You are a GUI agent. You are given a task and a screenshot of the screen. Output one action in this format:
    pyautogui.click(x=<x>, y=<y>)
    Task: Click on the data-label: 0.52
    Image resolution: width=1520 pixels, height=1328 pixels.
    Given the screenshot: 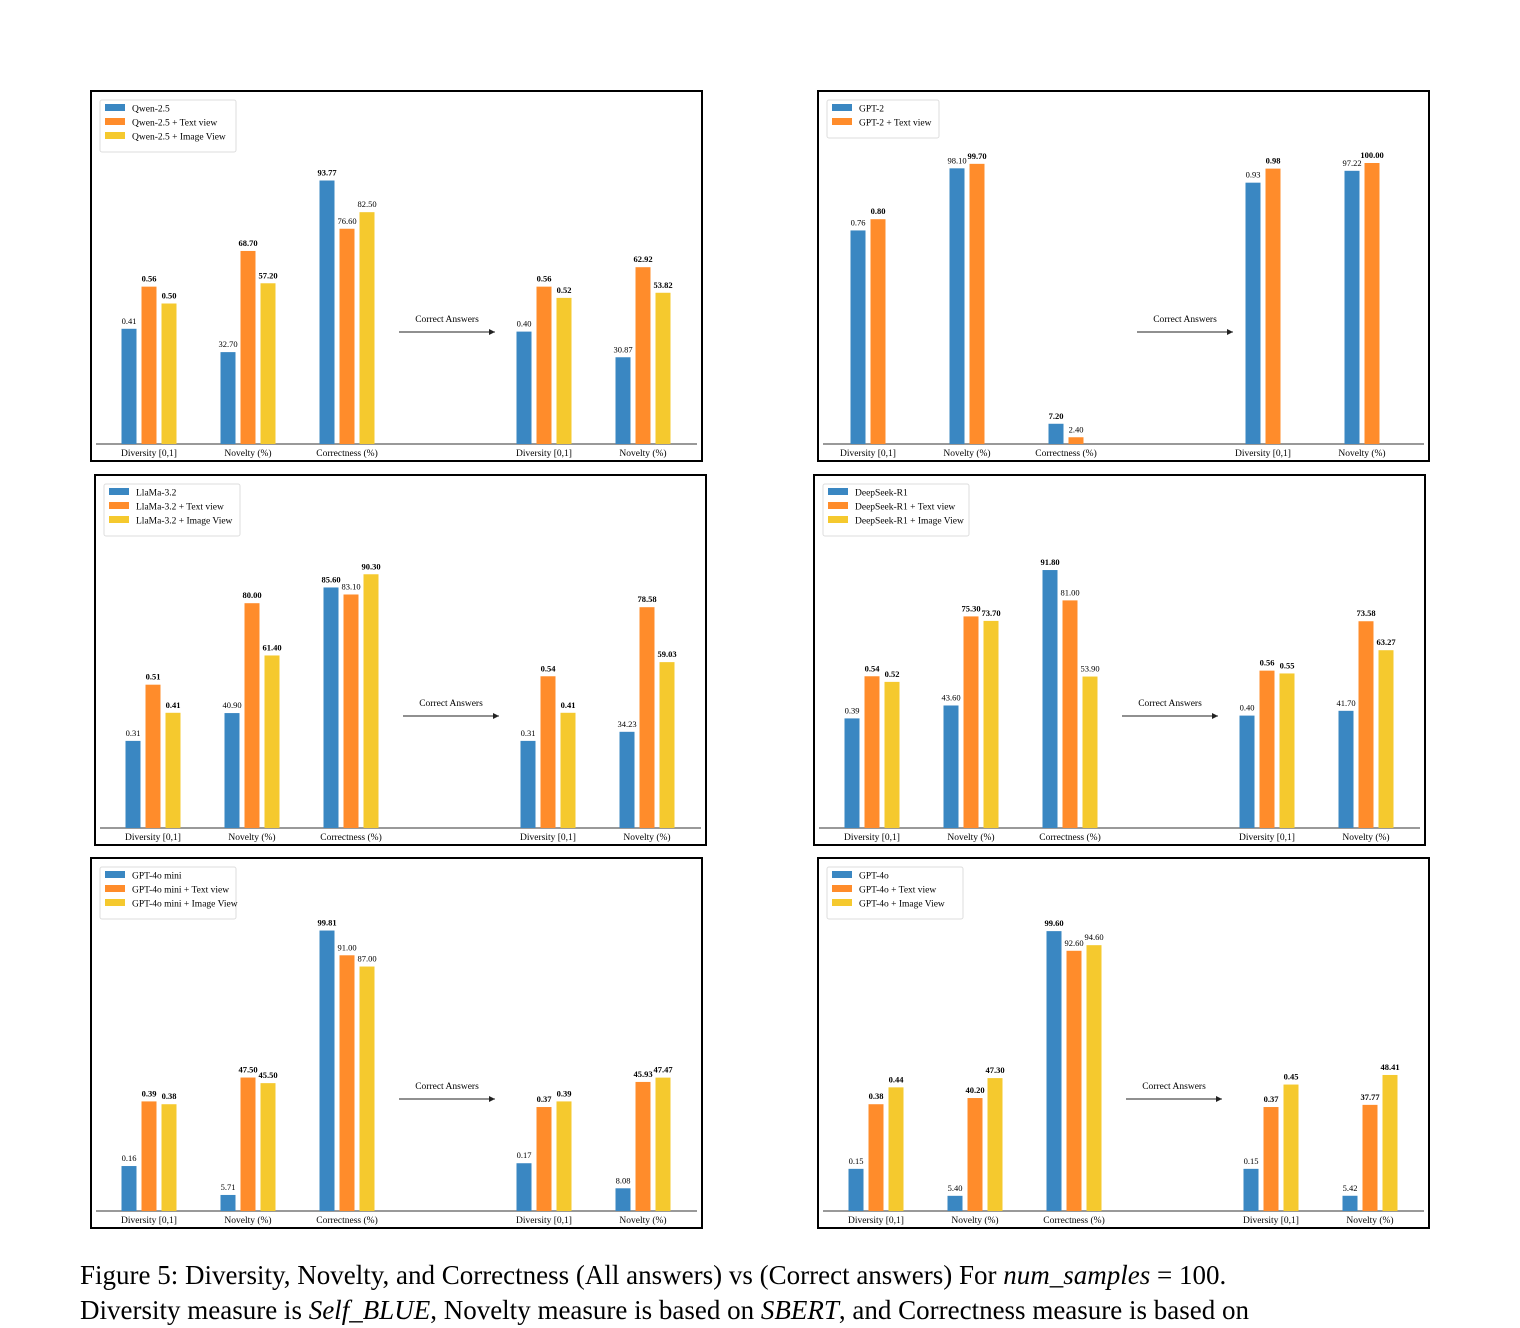 What is the action you would take?
    pyautogui.click(x=564, y=290)
    